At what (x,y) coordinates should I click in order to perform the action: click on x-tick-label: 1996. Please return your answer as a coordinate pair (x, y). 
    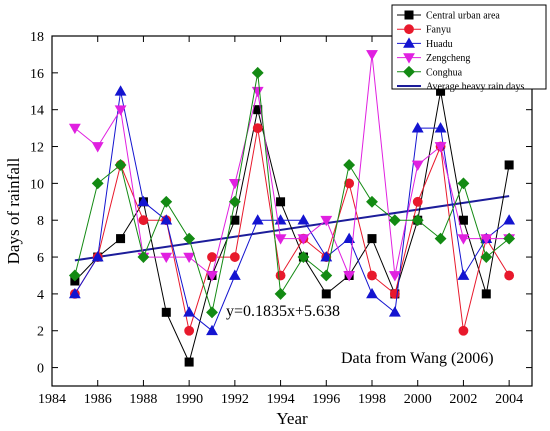
    Looking at the image, I should click on (326, 399).